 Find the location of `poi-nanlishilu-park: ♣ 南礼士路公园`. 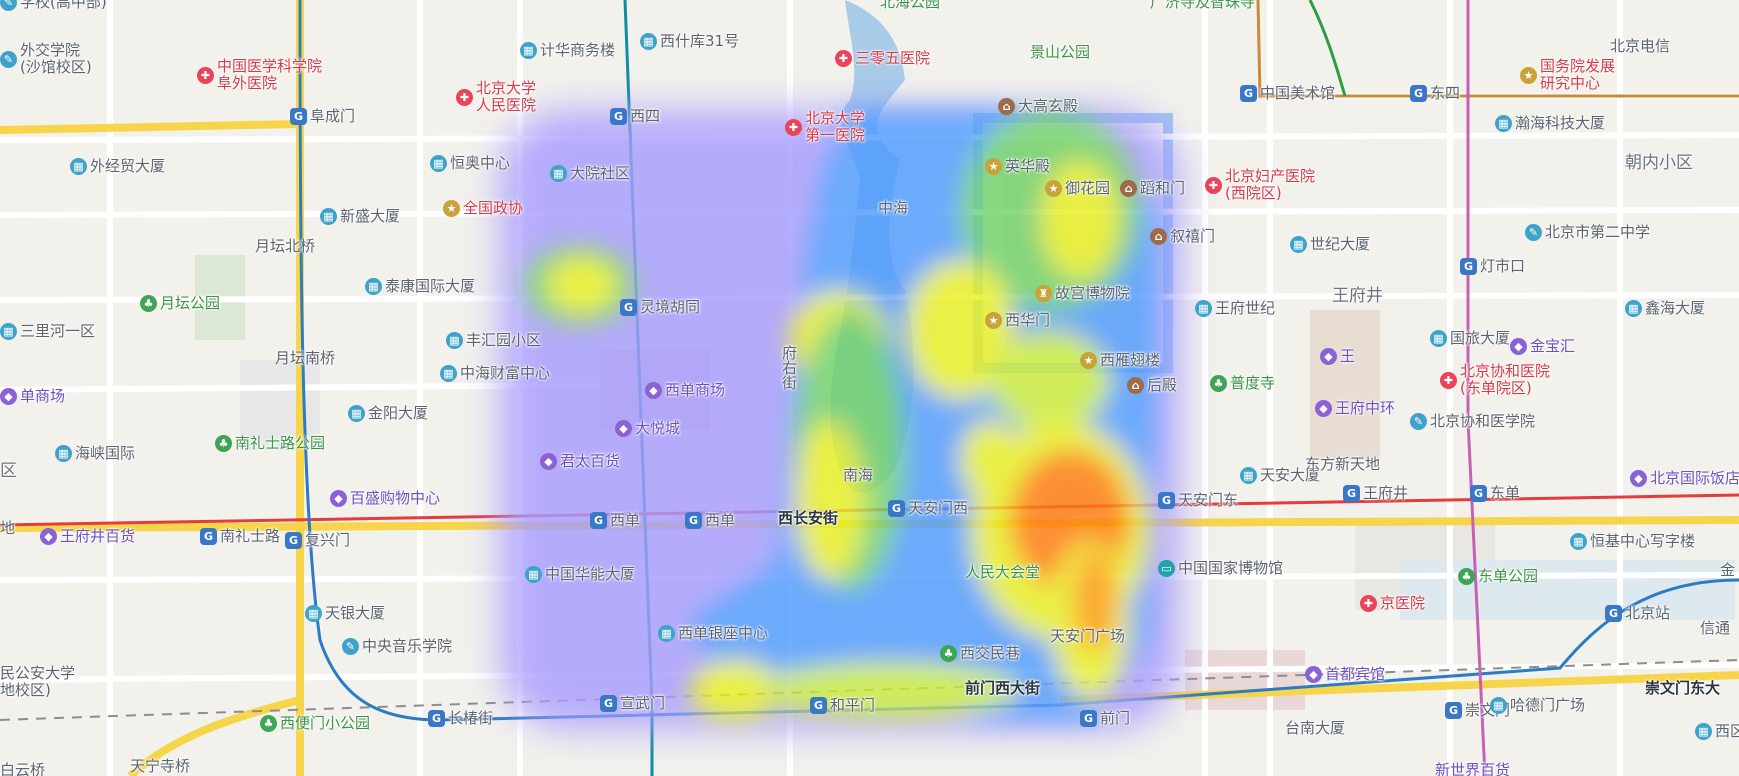

poi-nanlishilu-park: ♣ 南礼士路公园 is located at coordinates (270, 443).